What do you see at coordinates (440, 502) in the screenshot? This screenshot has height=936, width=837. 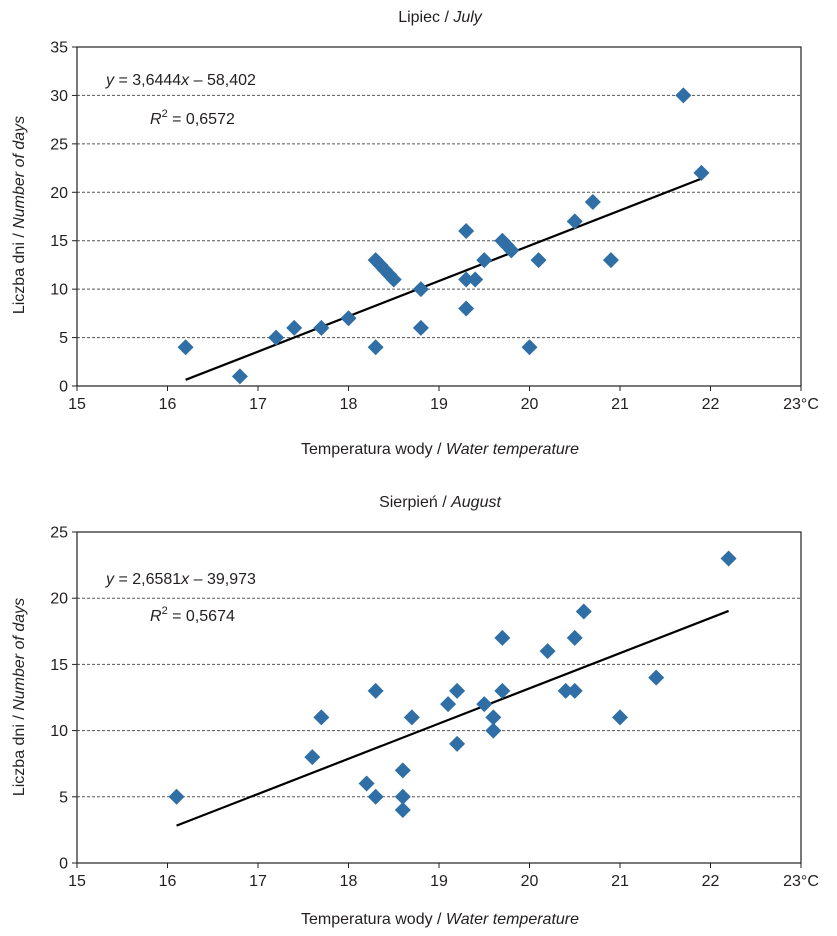 I see `chart-title: Sierpień / August` at bounding box center [440, 502].